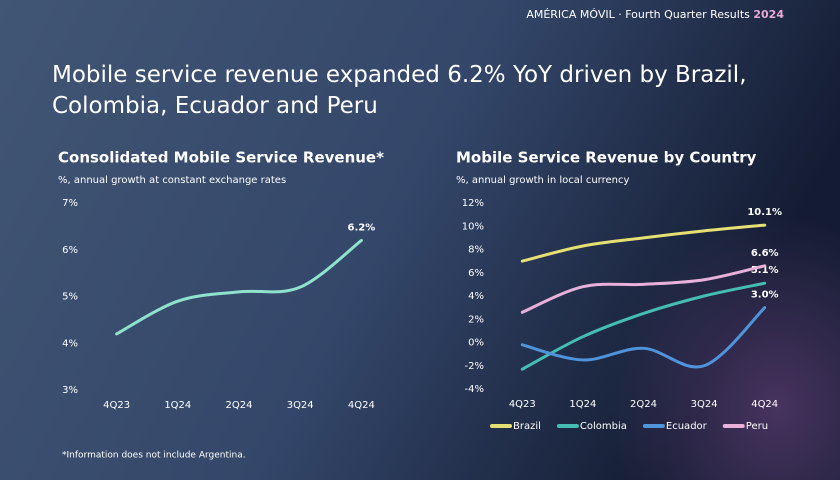 This screenshot has width=840, height=480. What do you see at coordinates (765, 295) in the screenshot?
I see `data-label: 3.0%` at bounding box center [765, 295].